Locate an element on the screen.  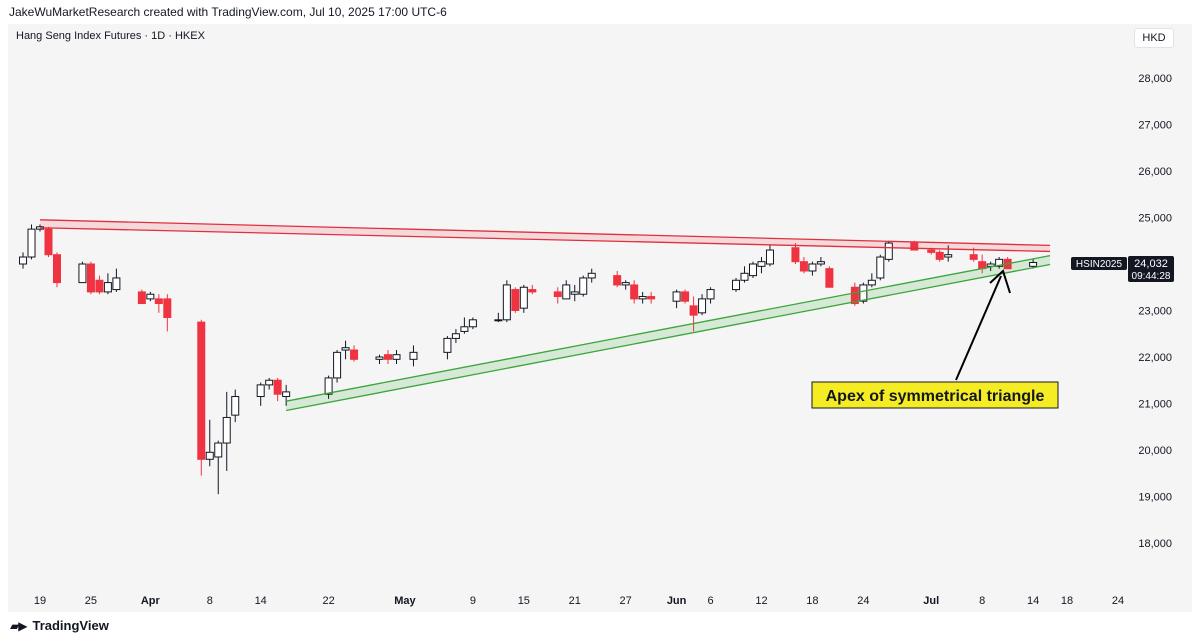
resistance-lower-line is located at coordinates (545, 240).